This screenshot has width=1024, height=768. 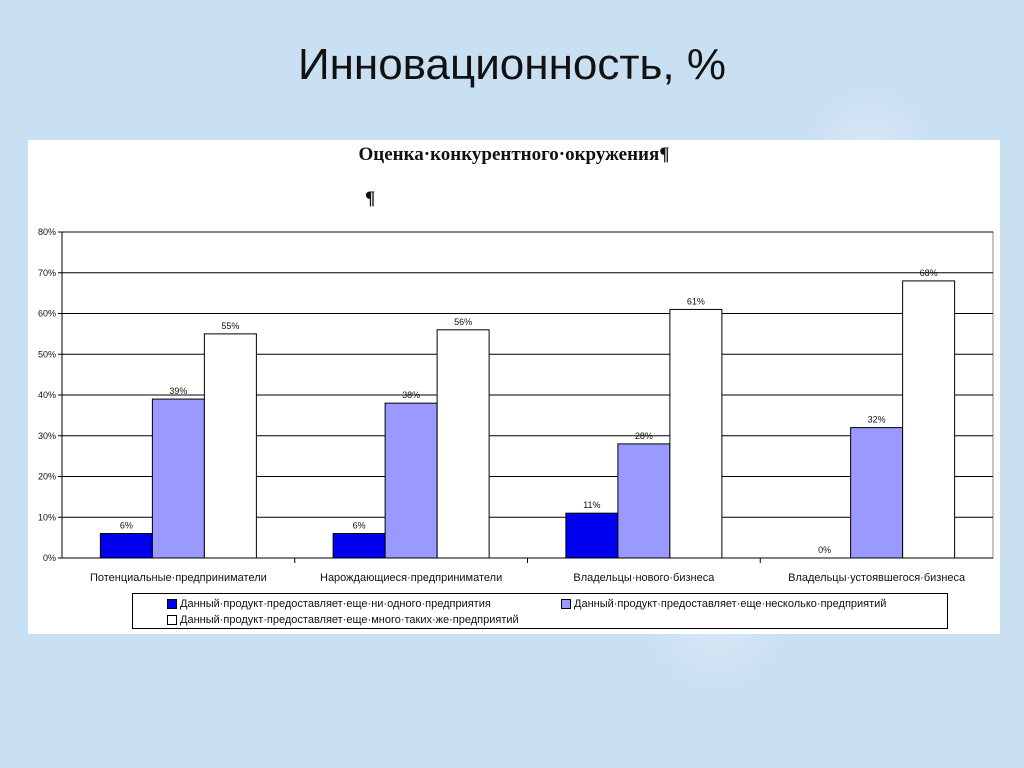 I want to click on data-label: 38%, so click(x=411, y=395).